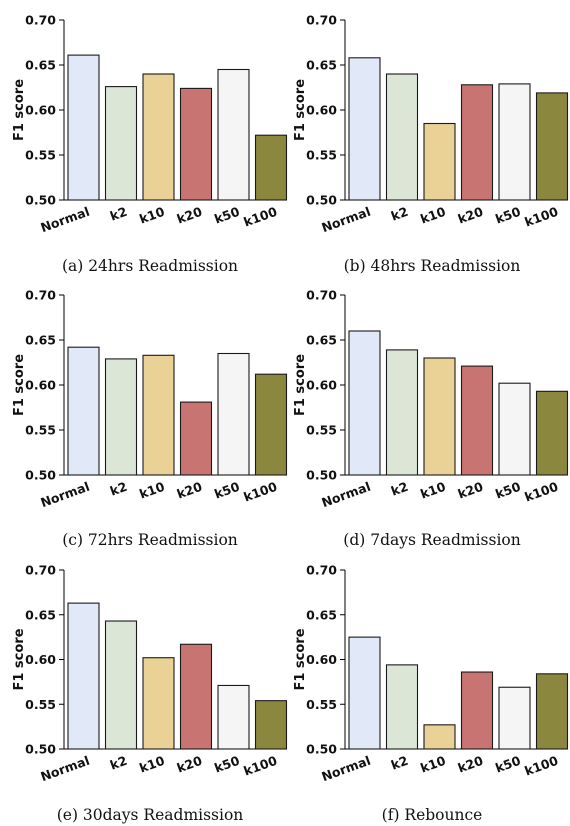 The height and width of the screenshot is (826, 570). What do you see at coordinates (431, 540) in the screenshot?
I see `chart-caption: (d) 7days Readmission` at bounding box center [431, 540].